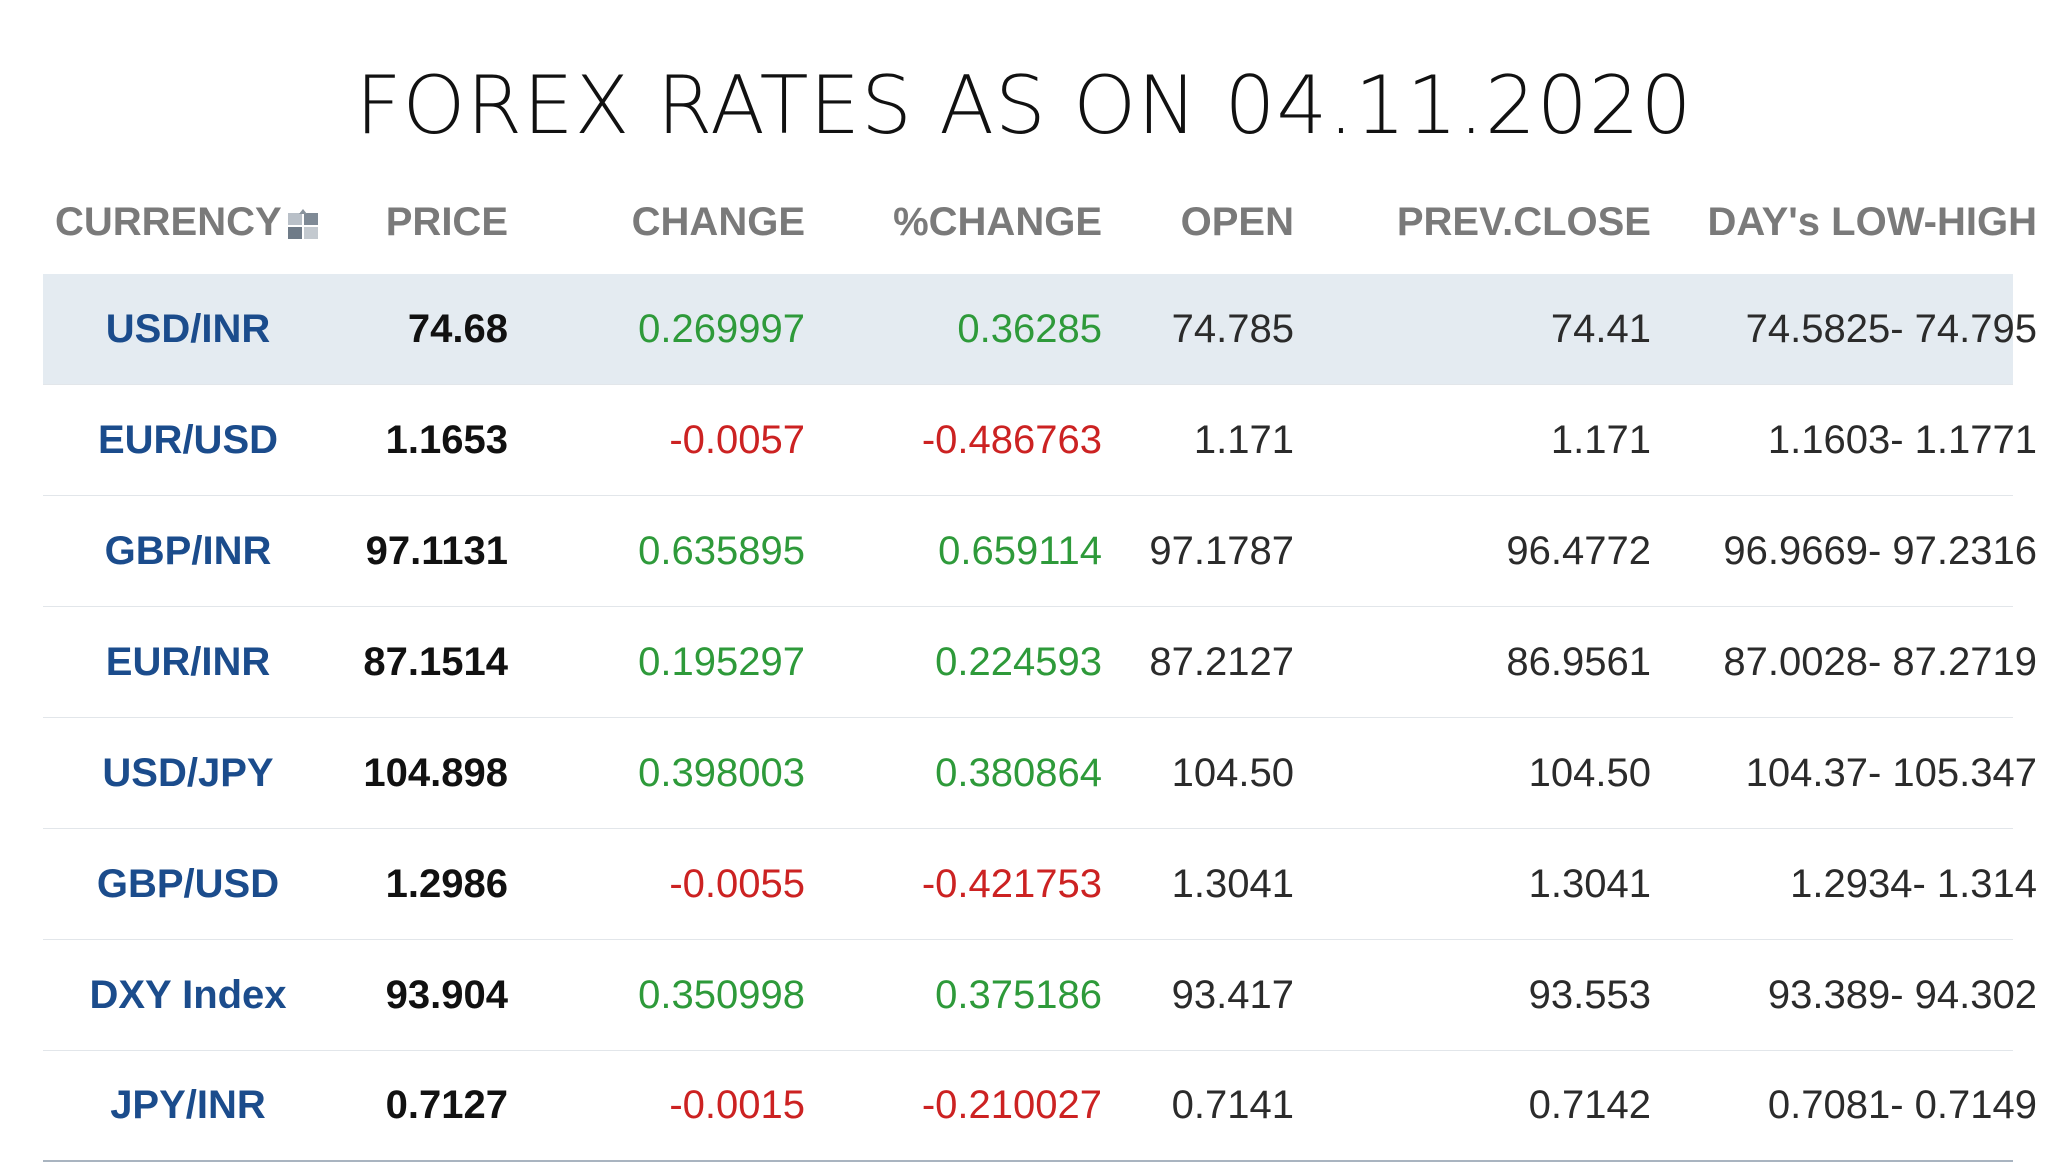 This screenshot has width=2048, height=1162. What do you see at coordinates (1872, 221) in the screenshot?
I see `column-header-day-range: DAY's LOW-HIGH` at bounding box center [1872, 221].